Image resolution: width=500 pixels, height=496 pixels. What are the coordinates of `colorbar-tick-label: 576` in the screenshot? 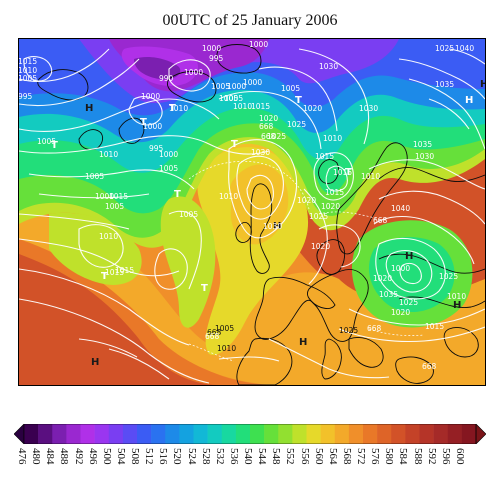 It's located at (375, 456).